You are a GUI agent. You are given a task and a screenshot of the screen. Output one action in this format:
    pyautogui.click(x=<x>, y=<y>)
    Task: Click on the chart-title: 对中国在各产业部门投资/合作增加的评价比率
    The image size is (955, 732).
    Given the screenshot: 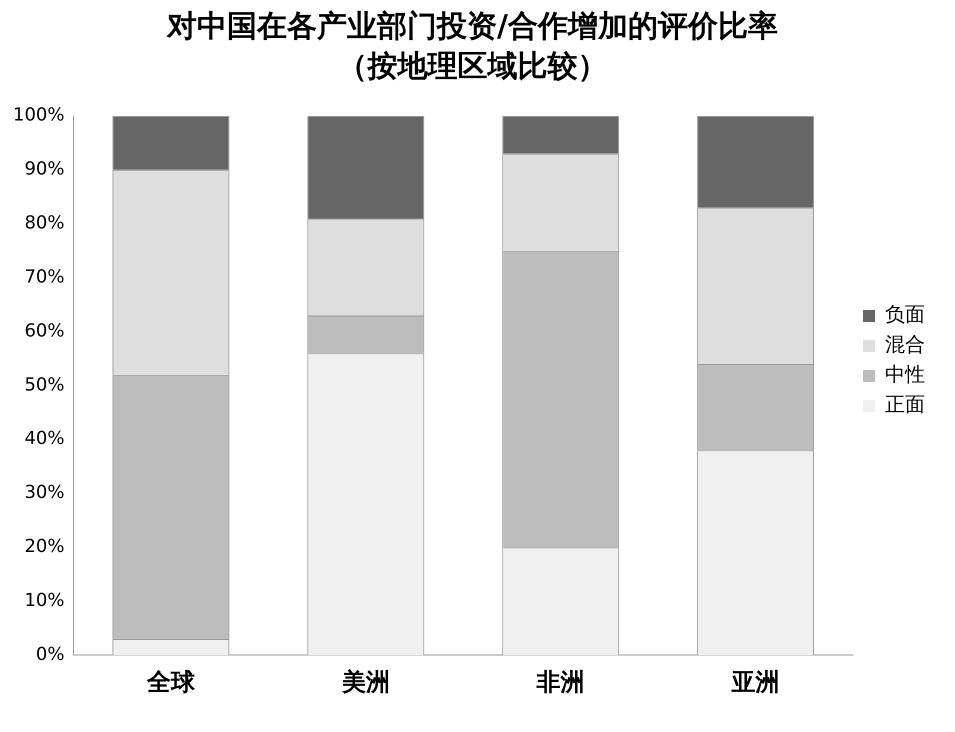 What is the action you would take?
    pyautogui.click(x=472, y=26)
    